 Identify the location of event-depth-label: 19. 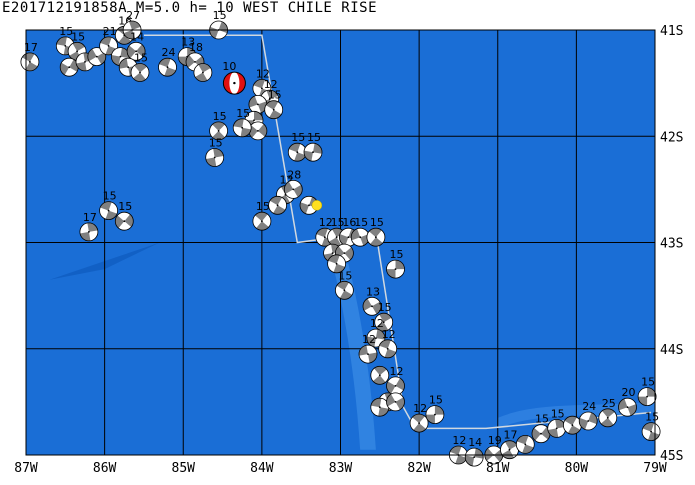
(495, 440).